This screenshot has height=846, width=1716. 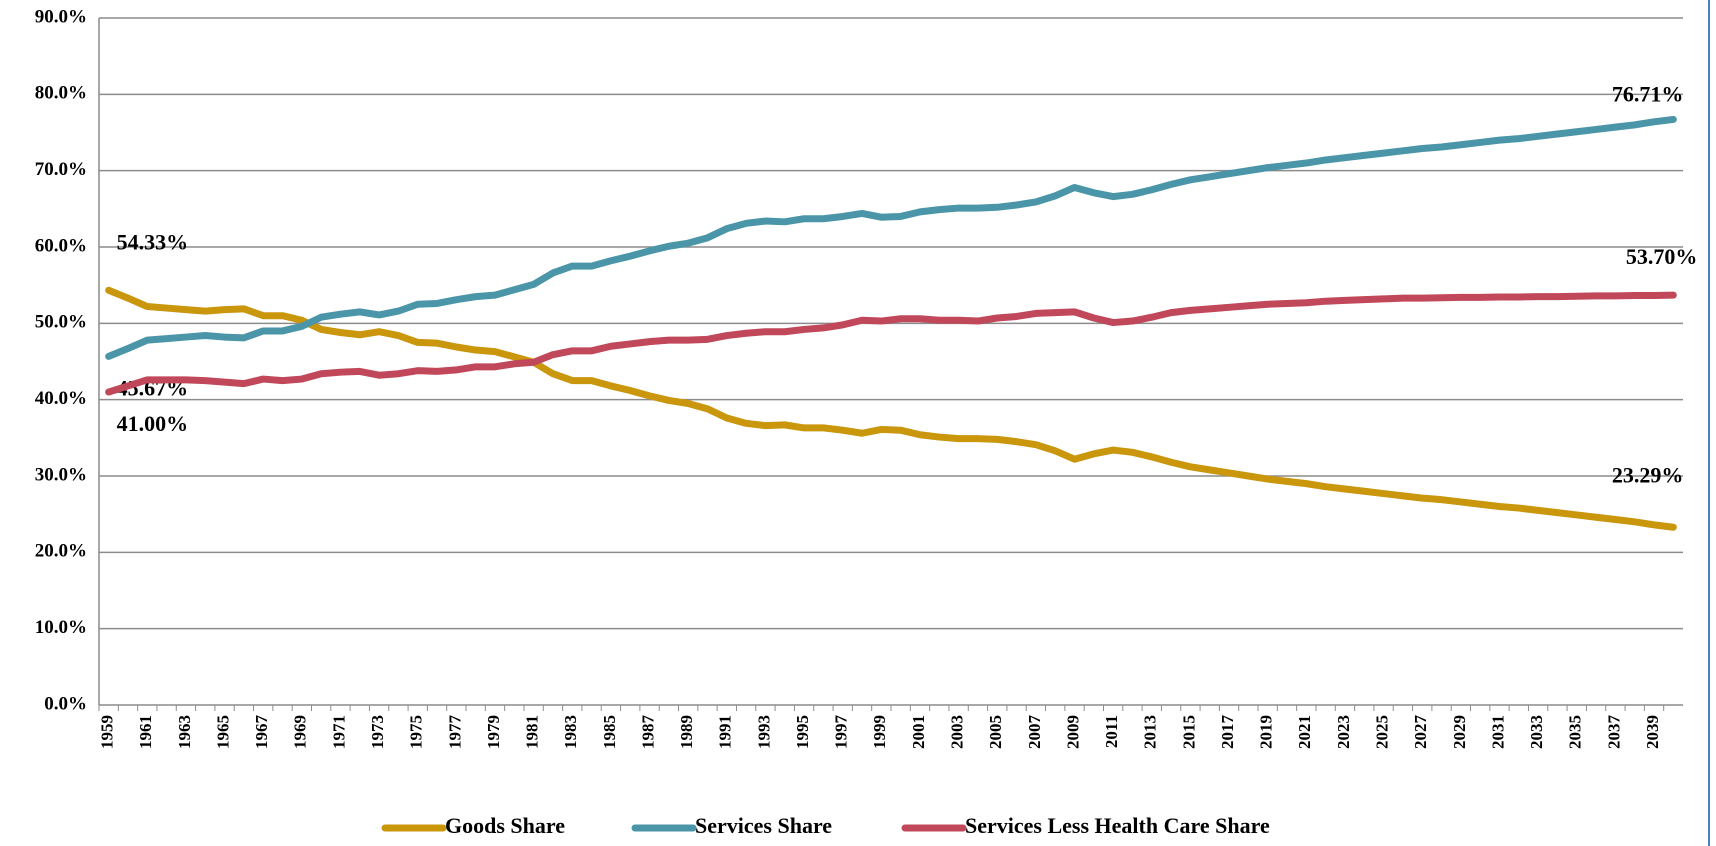 What do you see at coordinates (1652, 732) in the screenshot?
I see `x-tick-label: 2039` at bounding box center [1652, 732].